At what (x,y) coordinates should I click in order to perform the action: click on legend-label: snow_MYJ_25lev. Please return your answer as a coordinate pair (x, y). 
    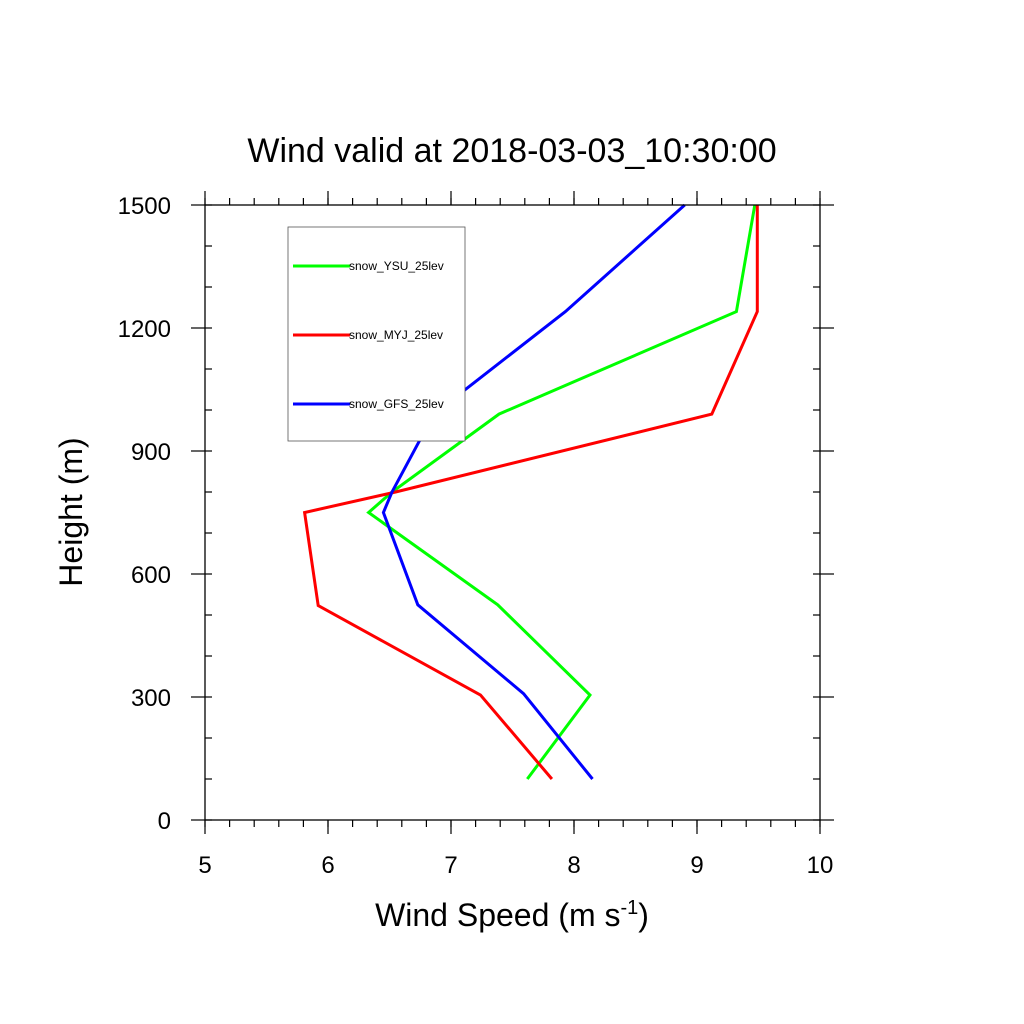
    Looking at the image, I should click on (396, 335).